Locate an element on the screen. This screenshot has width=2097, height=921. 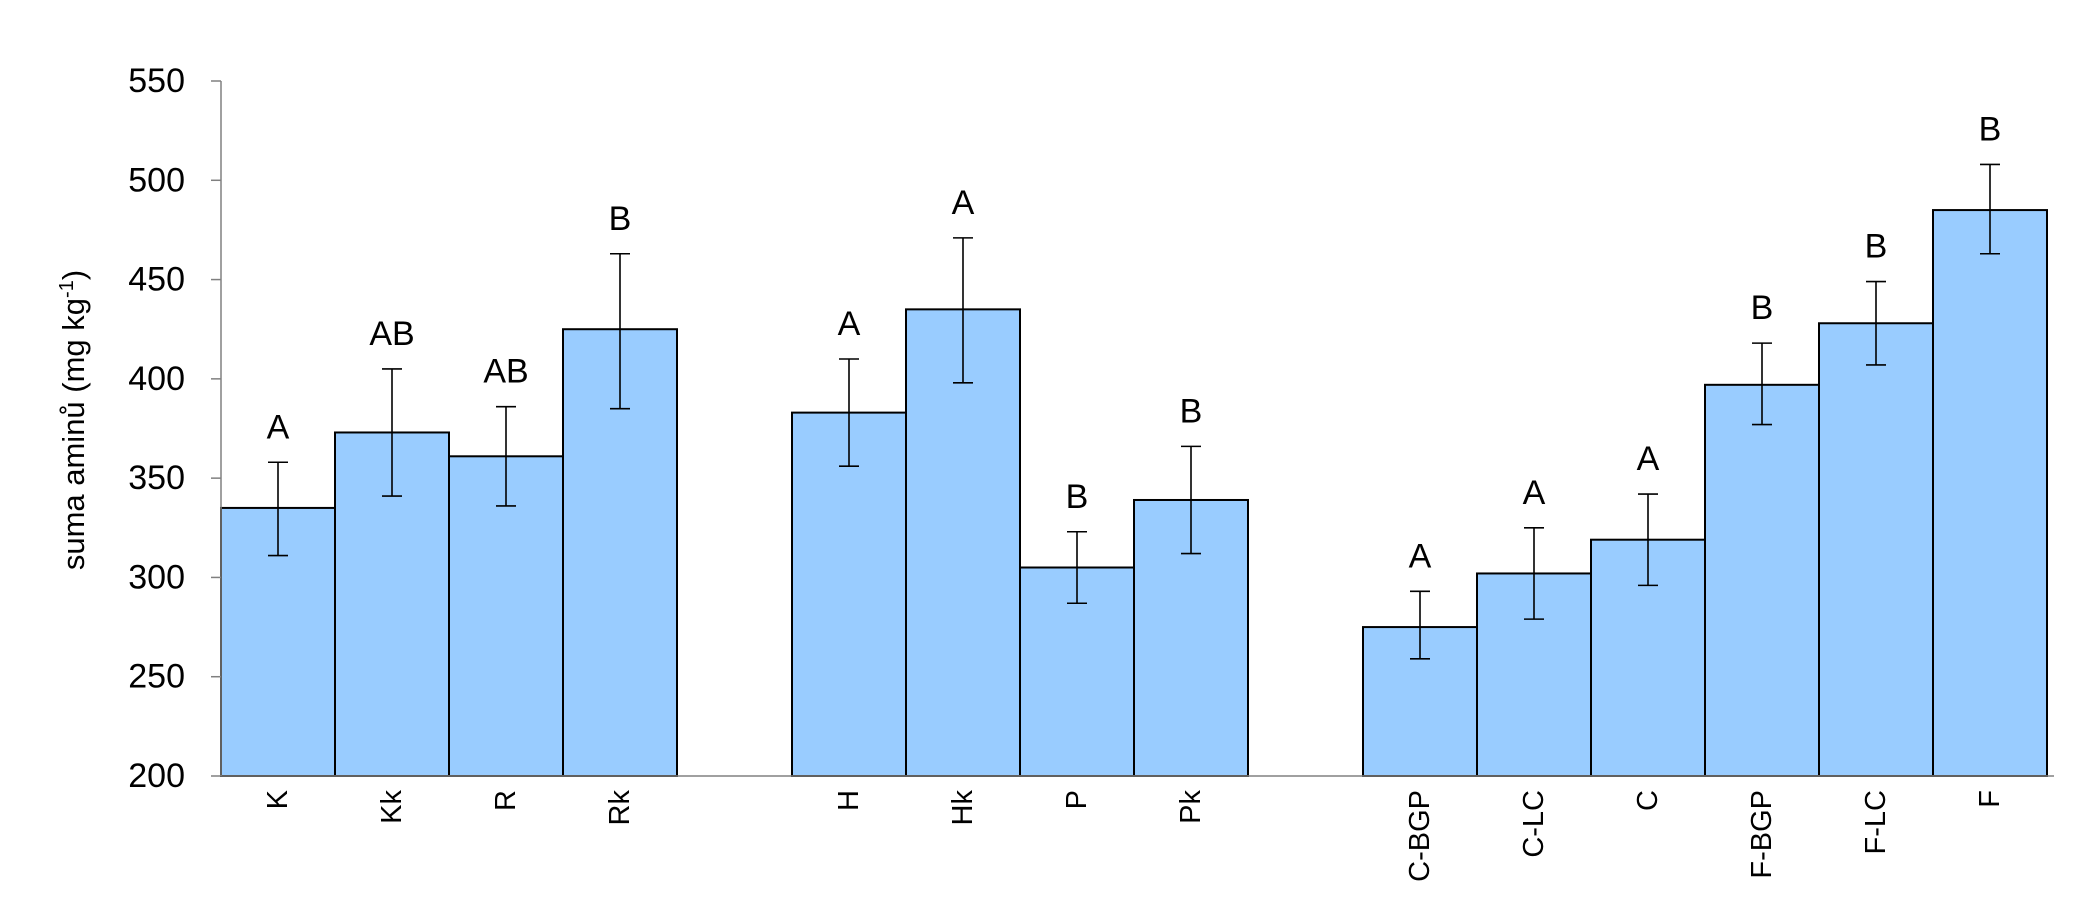
bar-F is located at coordinates (1990, 493).